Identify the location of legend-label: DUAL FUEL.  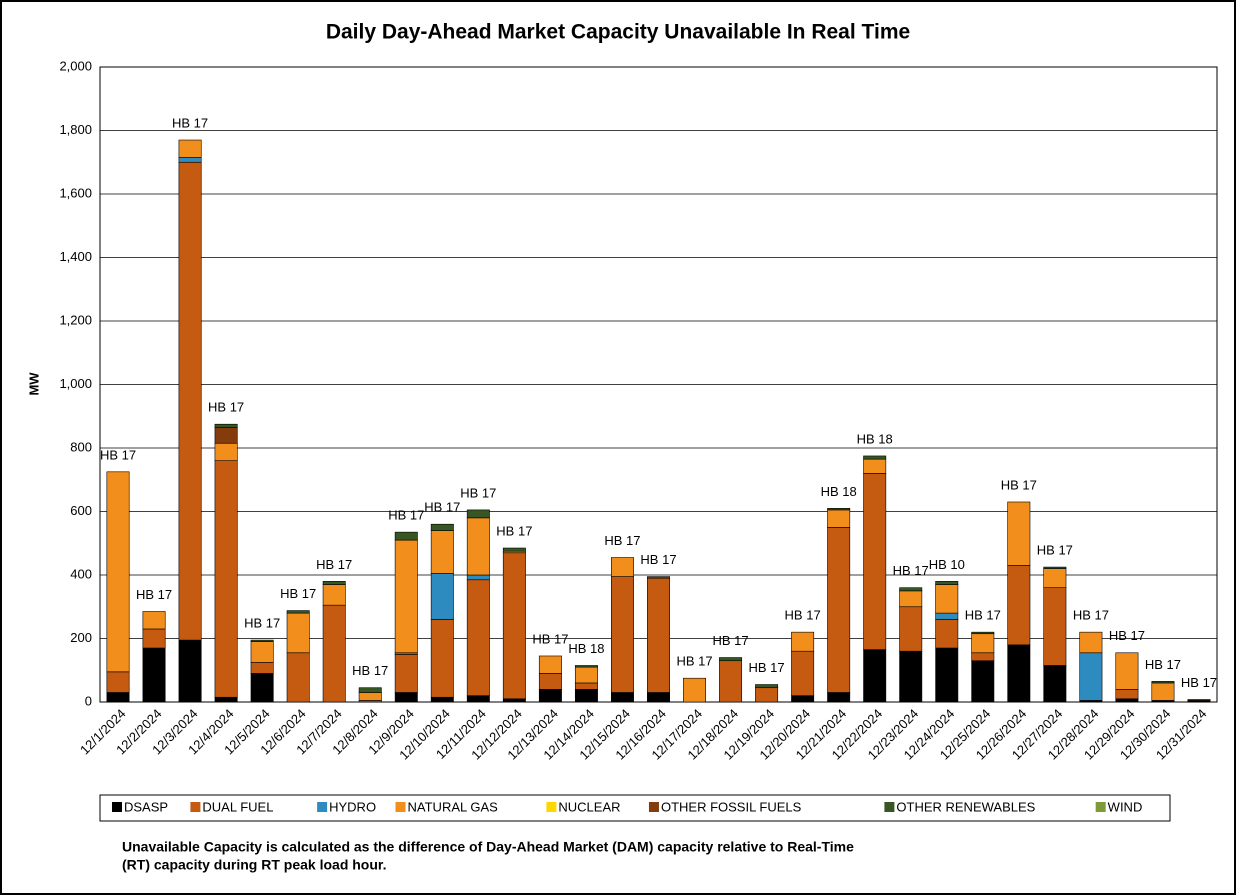
(237, 806).